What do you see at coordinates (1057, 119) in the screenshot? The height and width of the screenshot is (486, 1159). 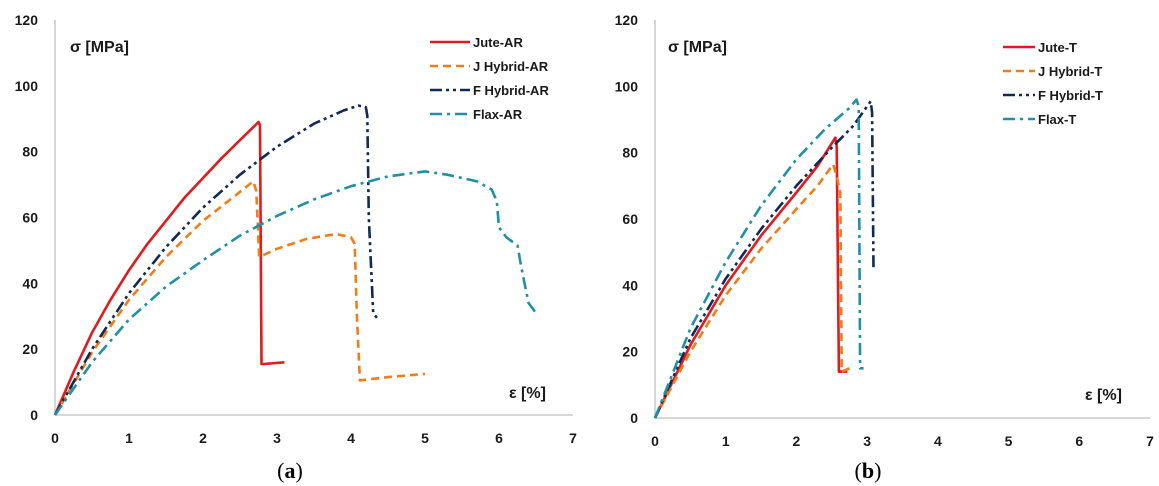 I see `legend-label: Flax-T` at bounding box center [1057, 119].